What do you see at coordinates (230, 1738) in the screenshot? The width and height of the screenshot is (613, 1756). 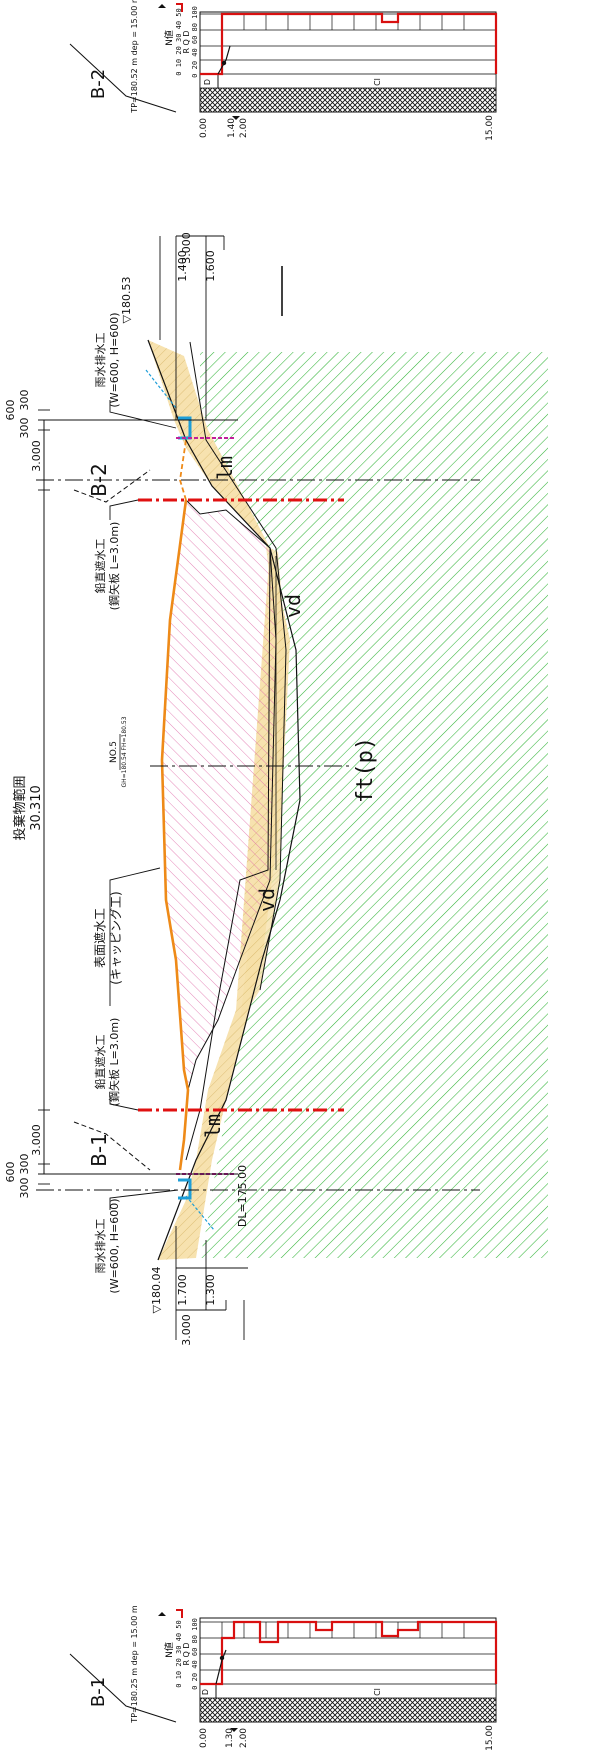 I see `b1-depth-a: 1.30` at bounding box center [230, 1738].